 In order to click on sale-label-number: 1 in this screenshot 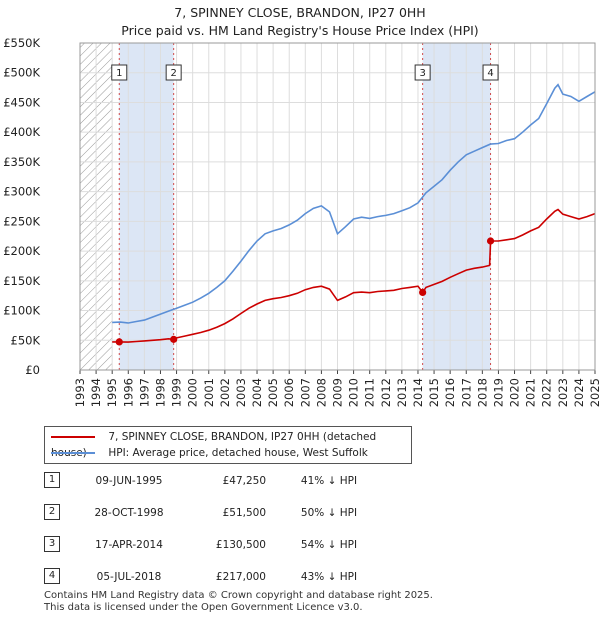, I will do `click(119, 73)`.